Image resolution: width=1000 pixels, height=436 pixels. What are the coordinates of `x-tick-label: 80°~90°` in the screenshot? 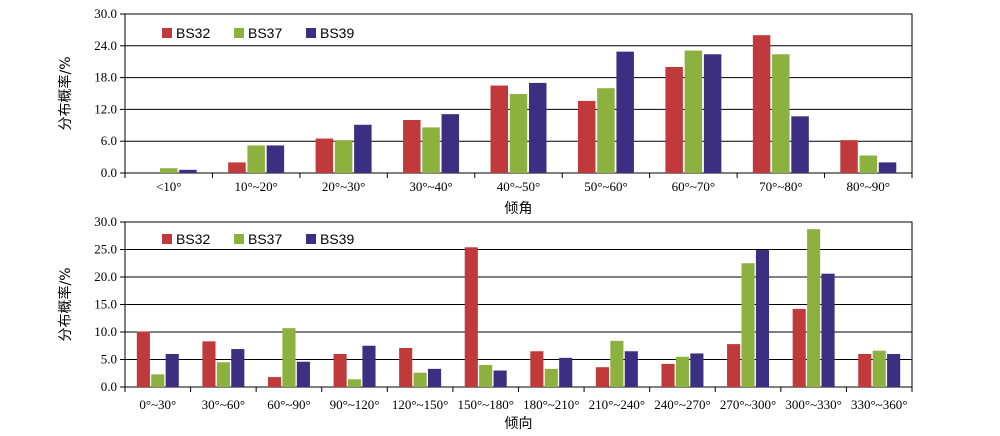 It's located at (868, 186).